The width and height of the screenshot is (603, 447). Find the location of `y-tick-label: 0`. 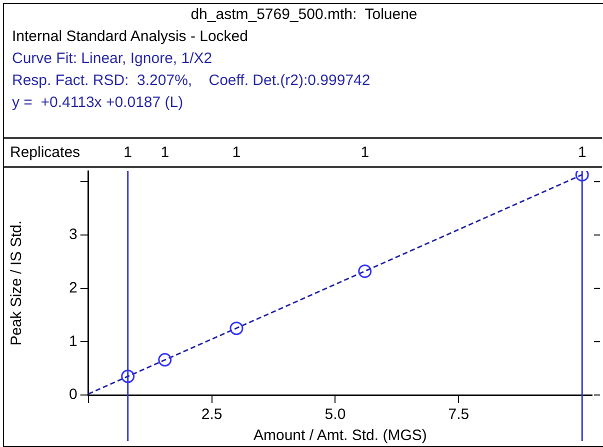

y-tick-label: 0 is located at coordinates (73, 395).